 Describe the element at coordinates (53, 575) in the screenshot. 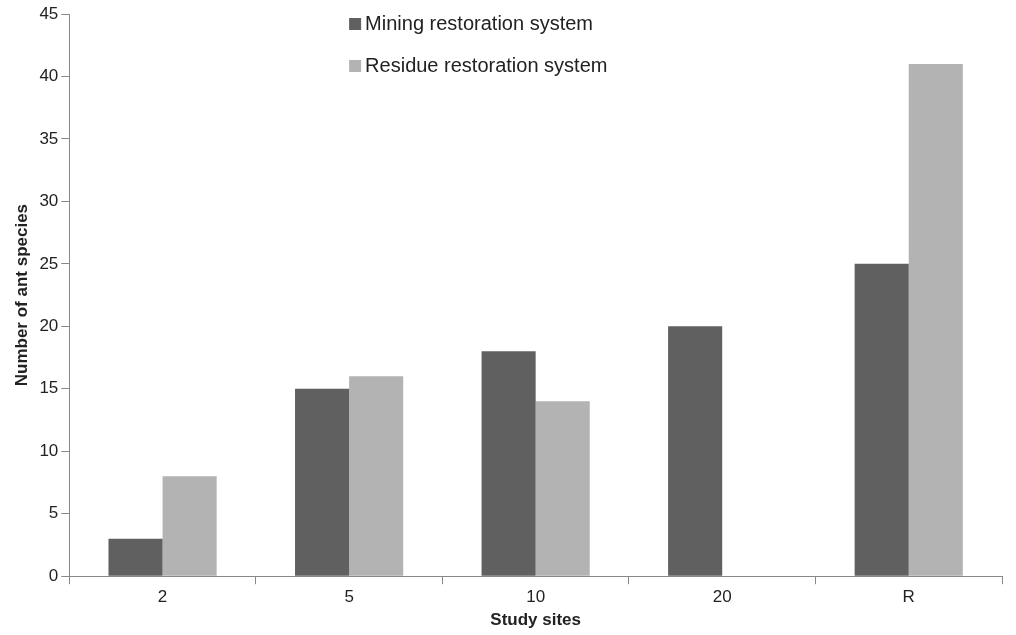

I see `y-tick-label: 0` at that location.